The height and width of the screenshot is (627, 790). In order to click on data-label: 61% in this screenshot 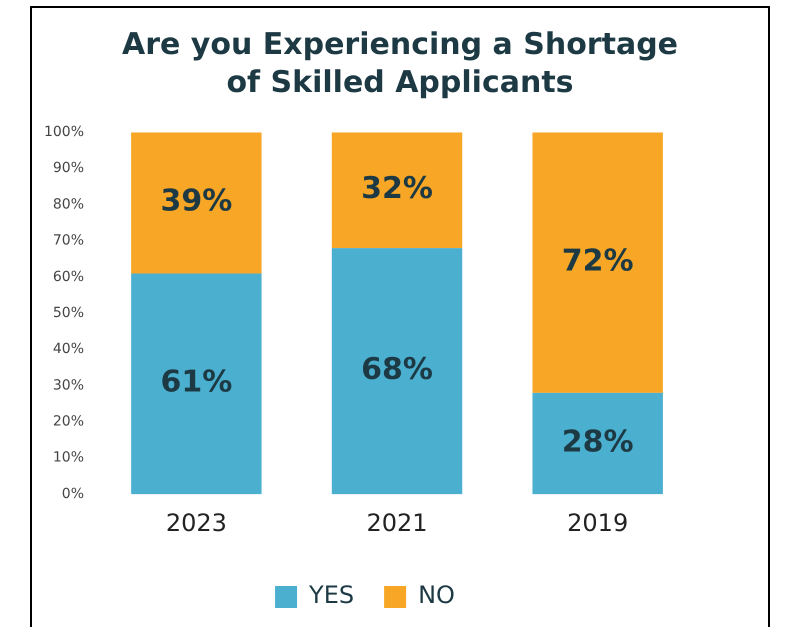, I will do `click(196, 382)`.